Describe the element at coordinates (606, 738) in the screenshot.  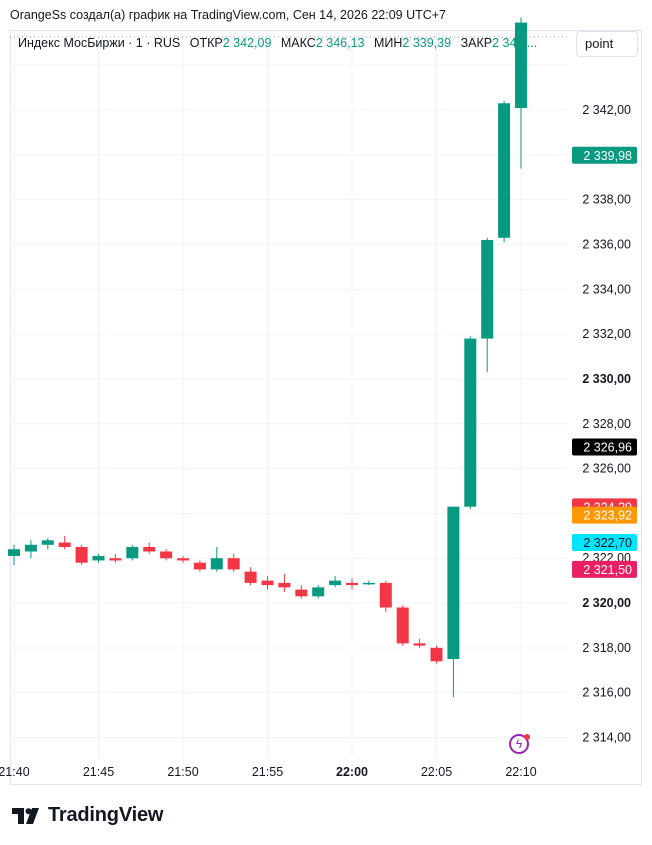
I see `price-tick-label: 2 314,00` at that location.